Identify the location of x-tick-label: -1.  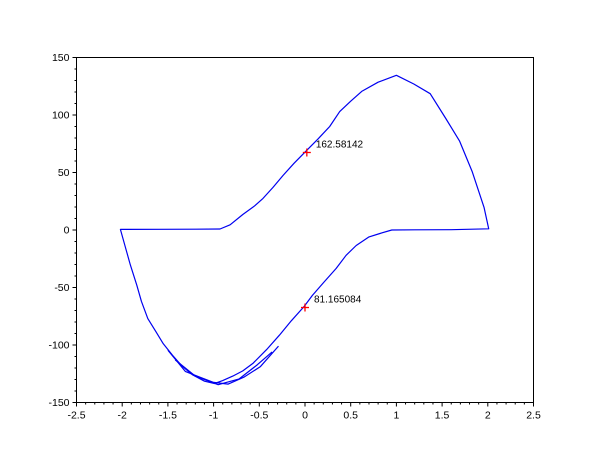
(213, 416).